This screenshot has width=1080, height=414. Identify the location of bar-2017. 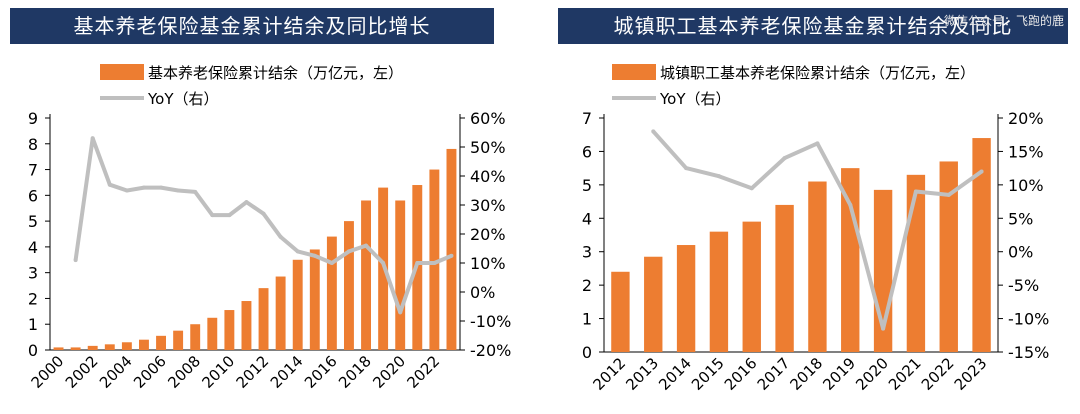
(349, 285).